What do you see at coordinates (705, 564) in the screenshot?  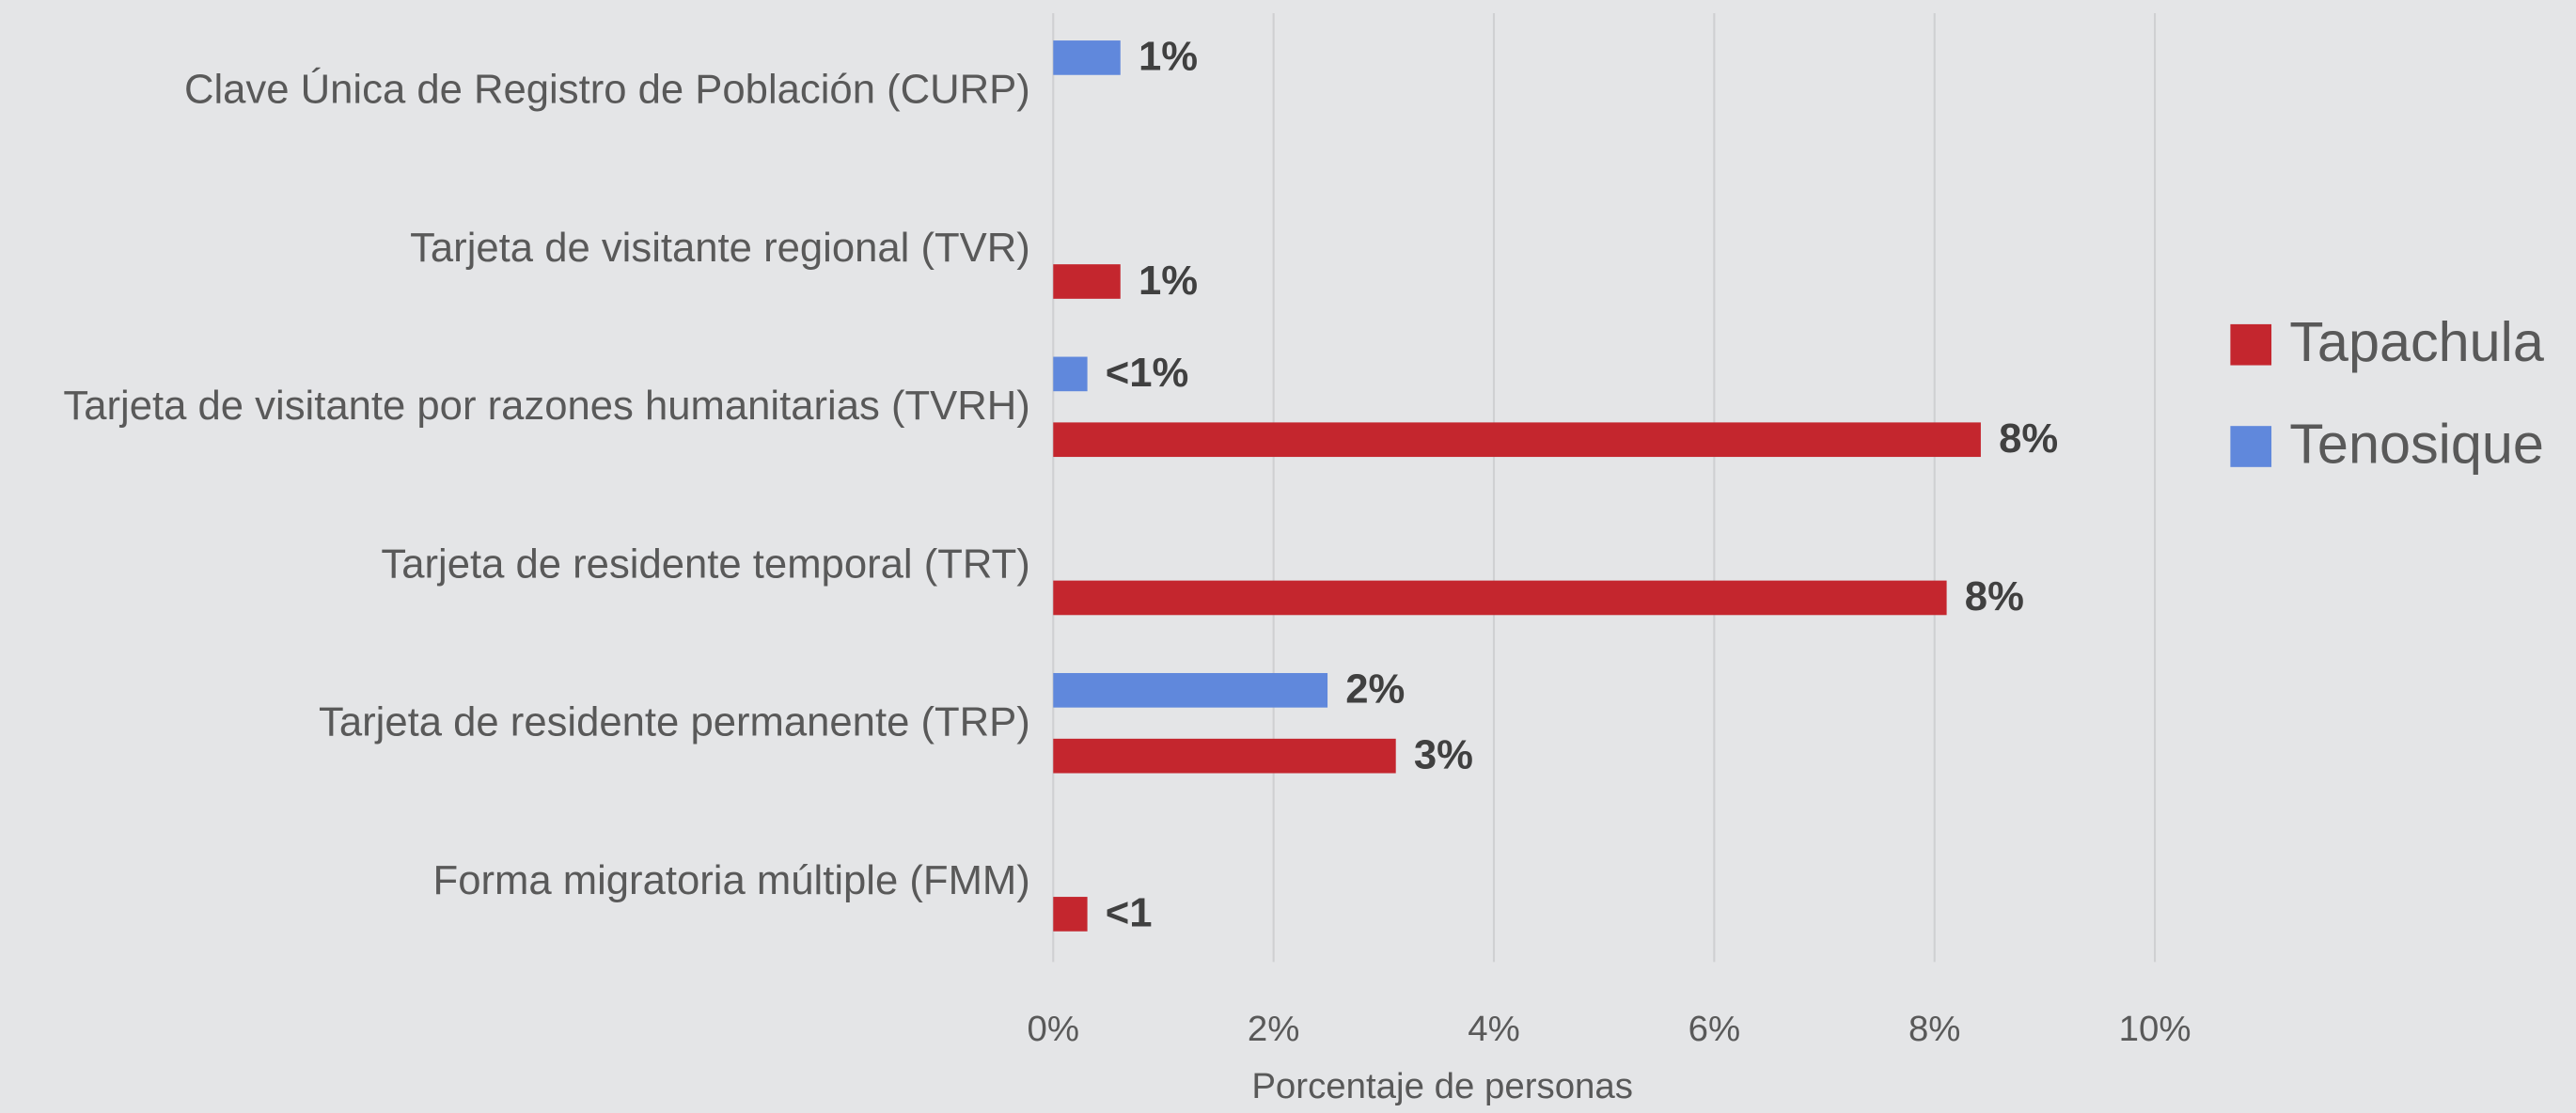 I see `category-label: Tarjeta de residente temporal (TRT)` at bounding box center [705, 564].